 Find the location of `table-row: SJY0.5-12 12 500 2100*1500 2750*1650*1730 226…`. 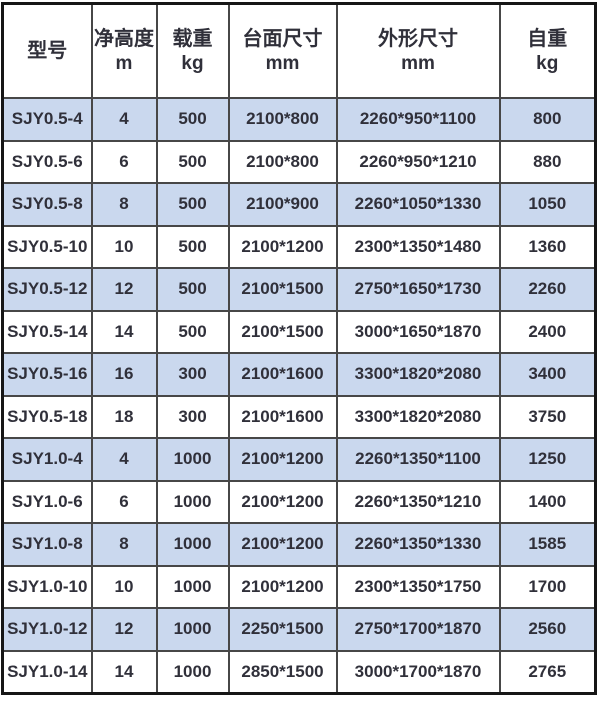

table-row: SJY0.5-12 12 500 2100*1500 2750*1650*1730 226… is located at coordinates (299, 289).